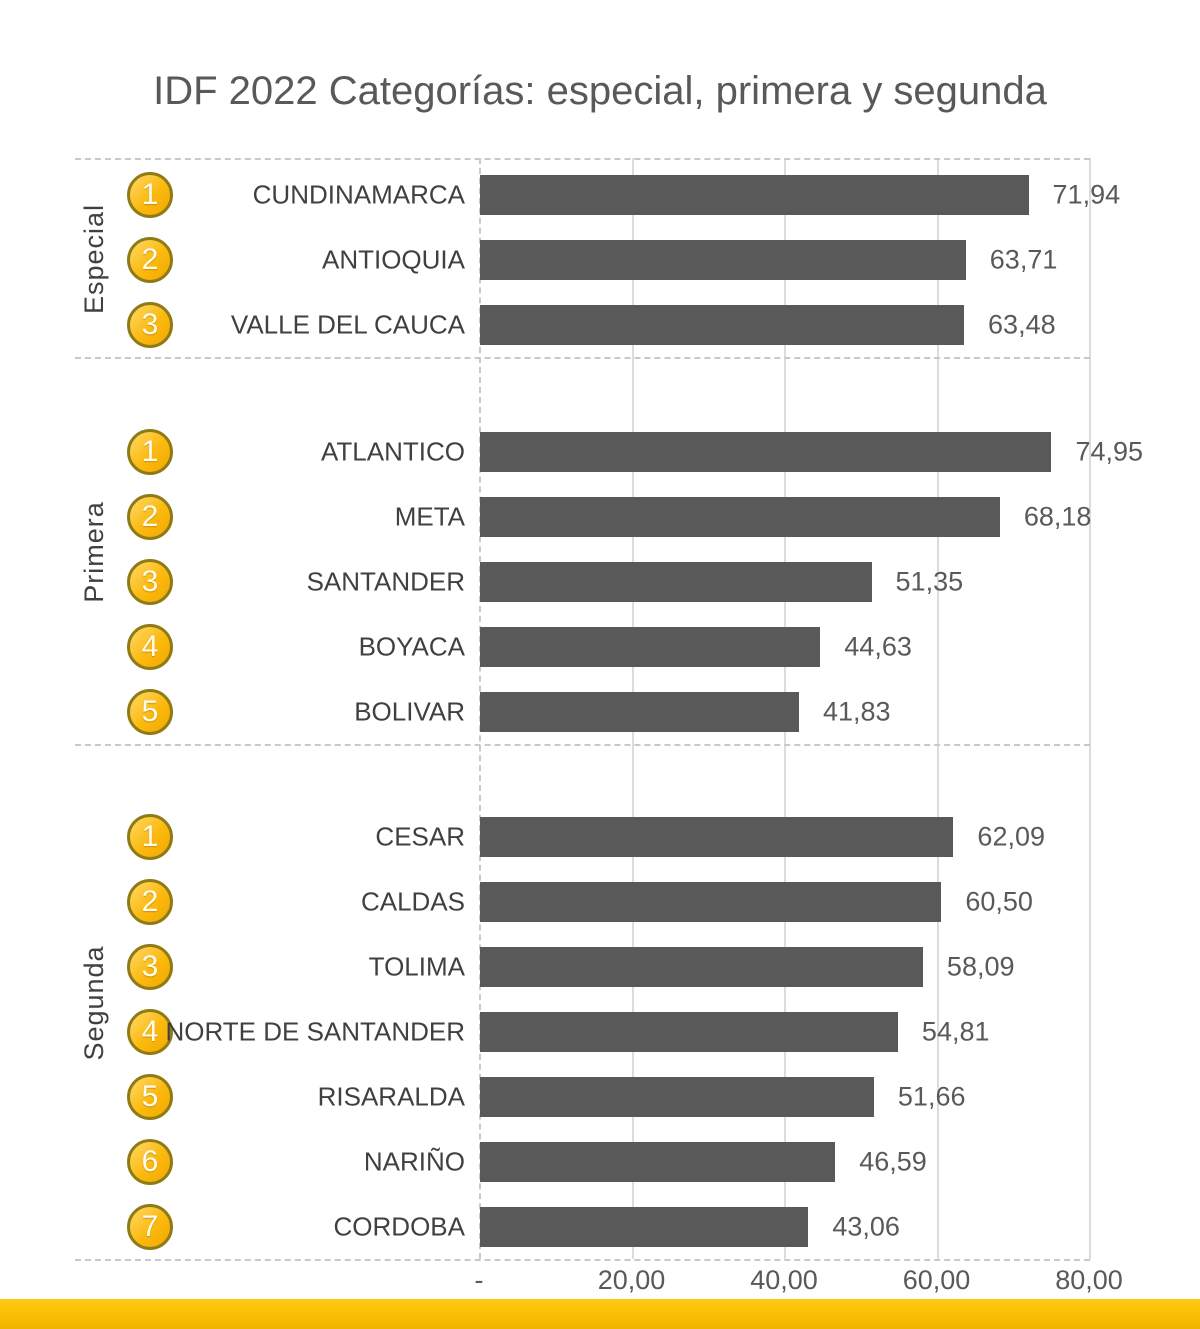 The height and width of the screenshot is (1329, 1200). What do you see at coordinates (385, 581) in the screenshot?
I see `department-label: SANTANDER` at bounding box center [385, 581].